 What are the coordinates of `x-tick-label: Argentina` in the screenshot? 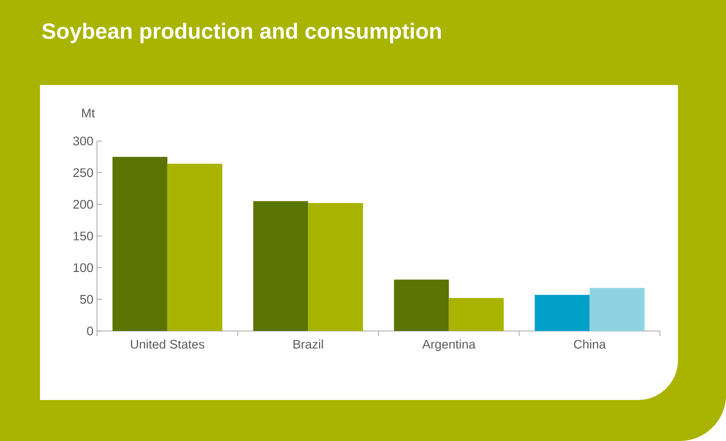 It's located at (449, 345).